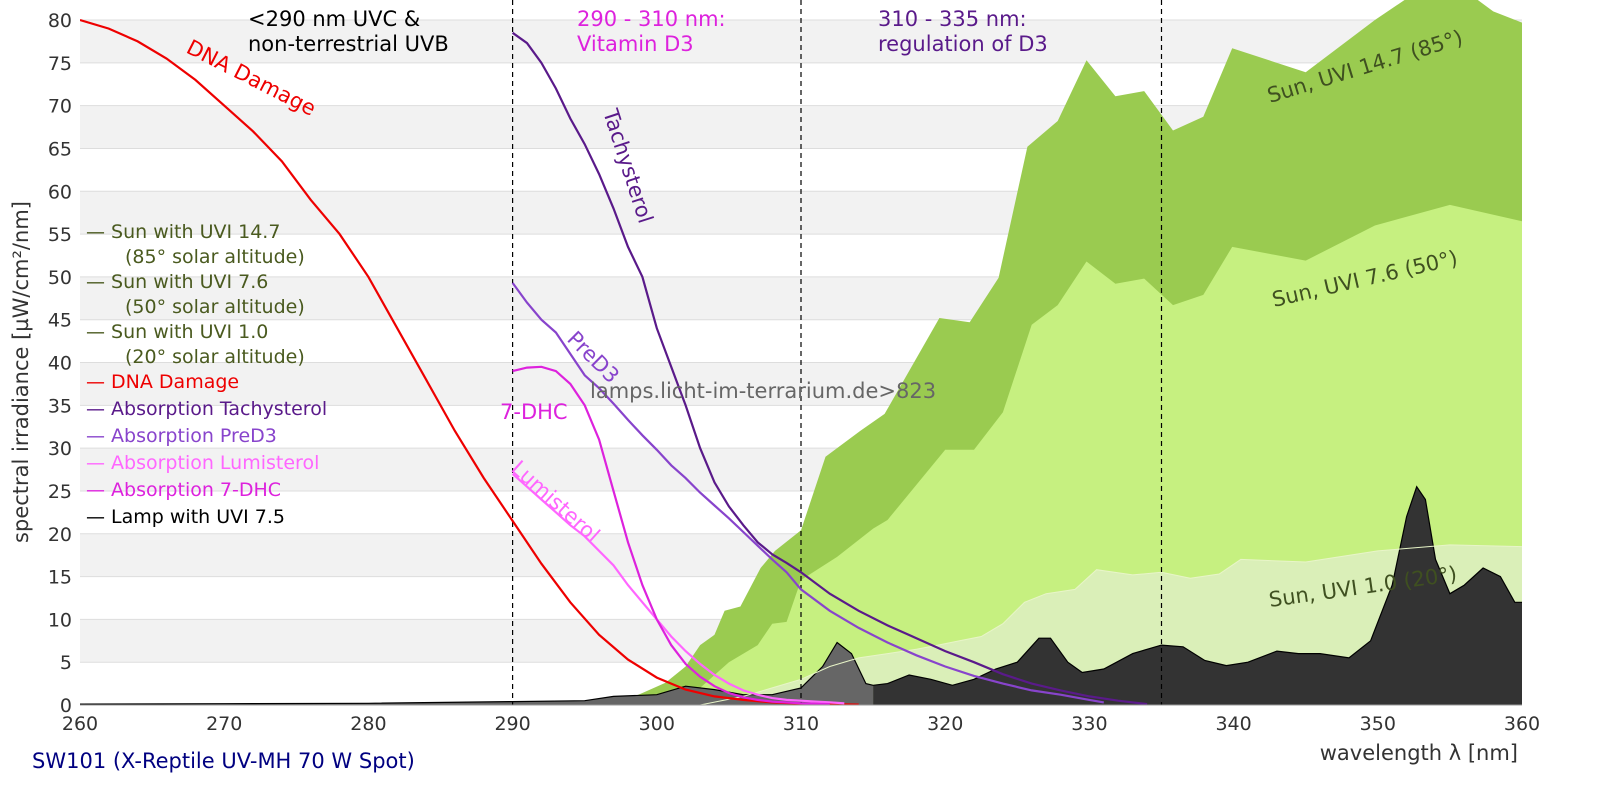  Describe the element at coordinates (801, 724) in the screenshot. I see `x-tick-label: 310` at that location.